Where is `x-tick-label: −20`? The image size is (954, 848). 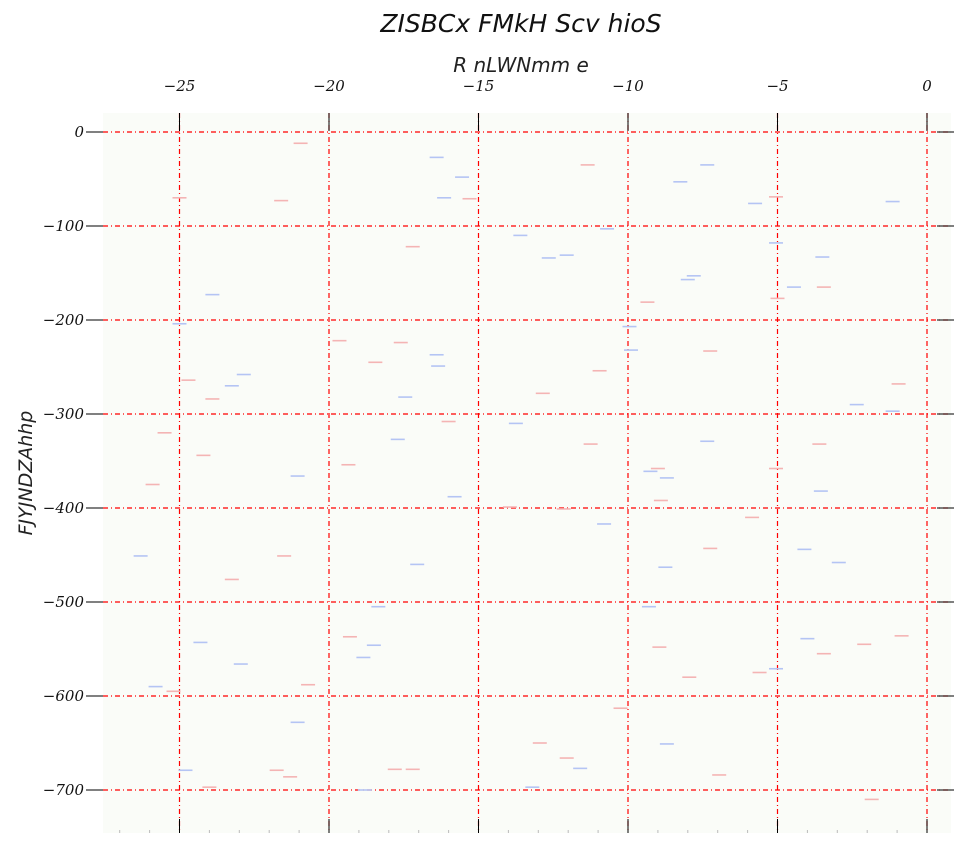
x-tick-label: −20 is located at coordinates (329, 86).